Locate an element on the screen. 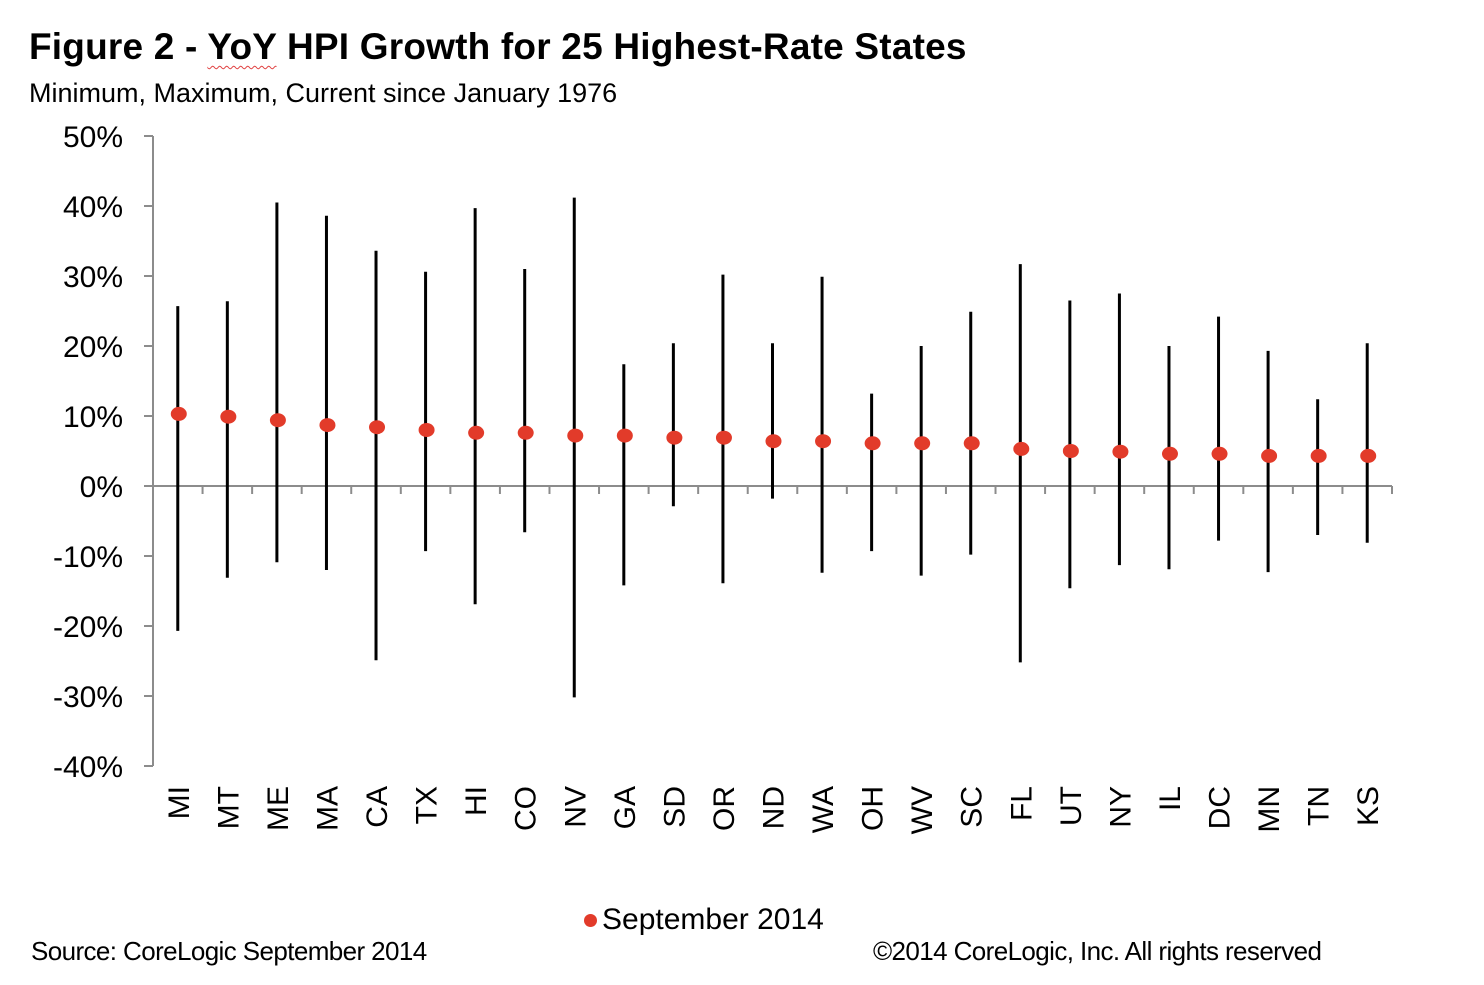  y-tick-label: -30% is located at coordinates (88, 697).